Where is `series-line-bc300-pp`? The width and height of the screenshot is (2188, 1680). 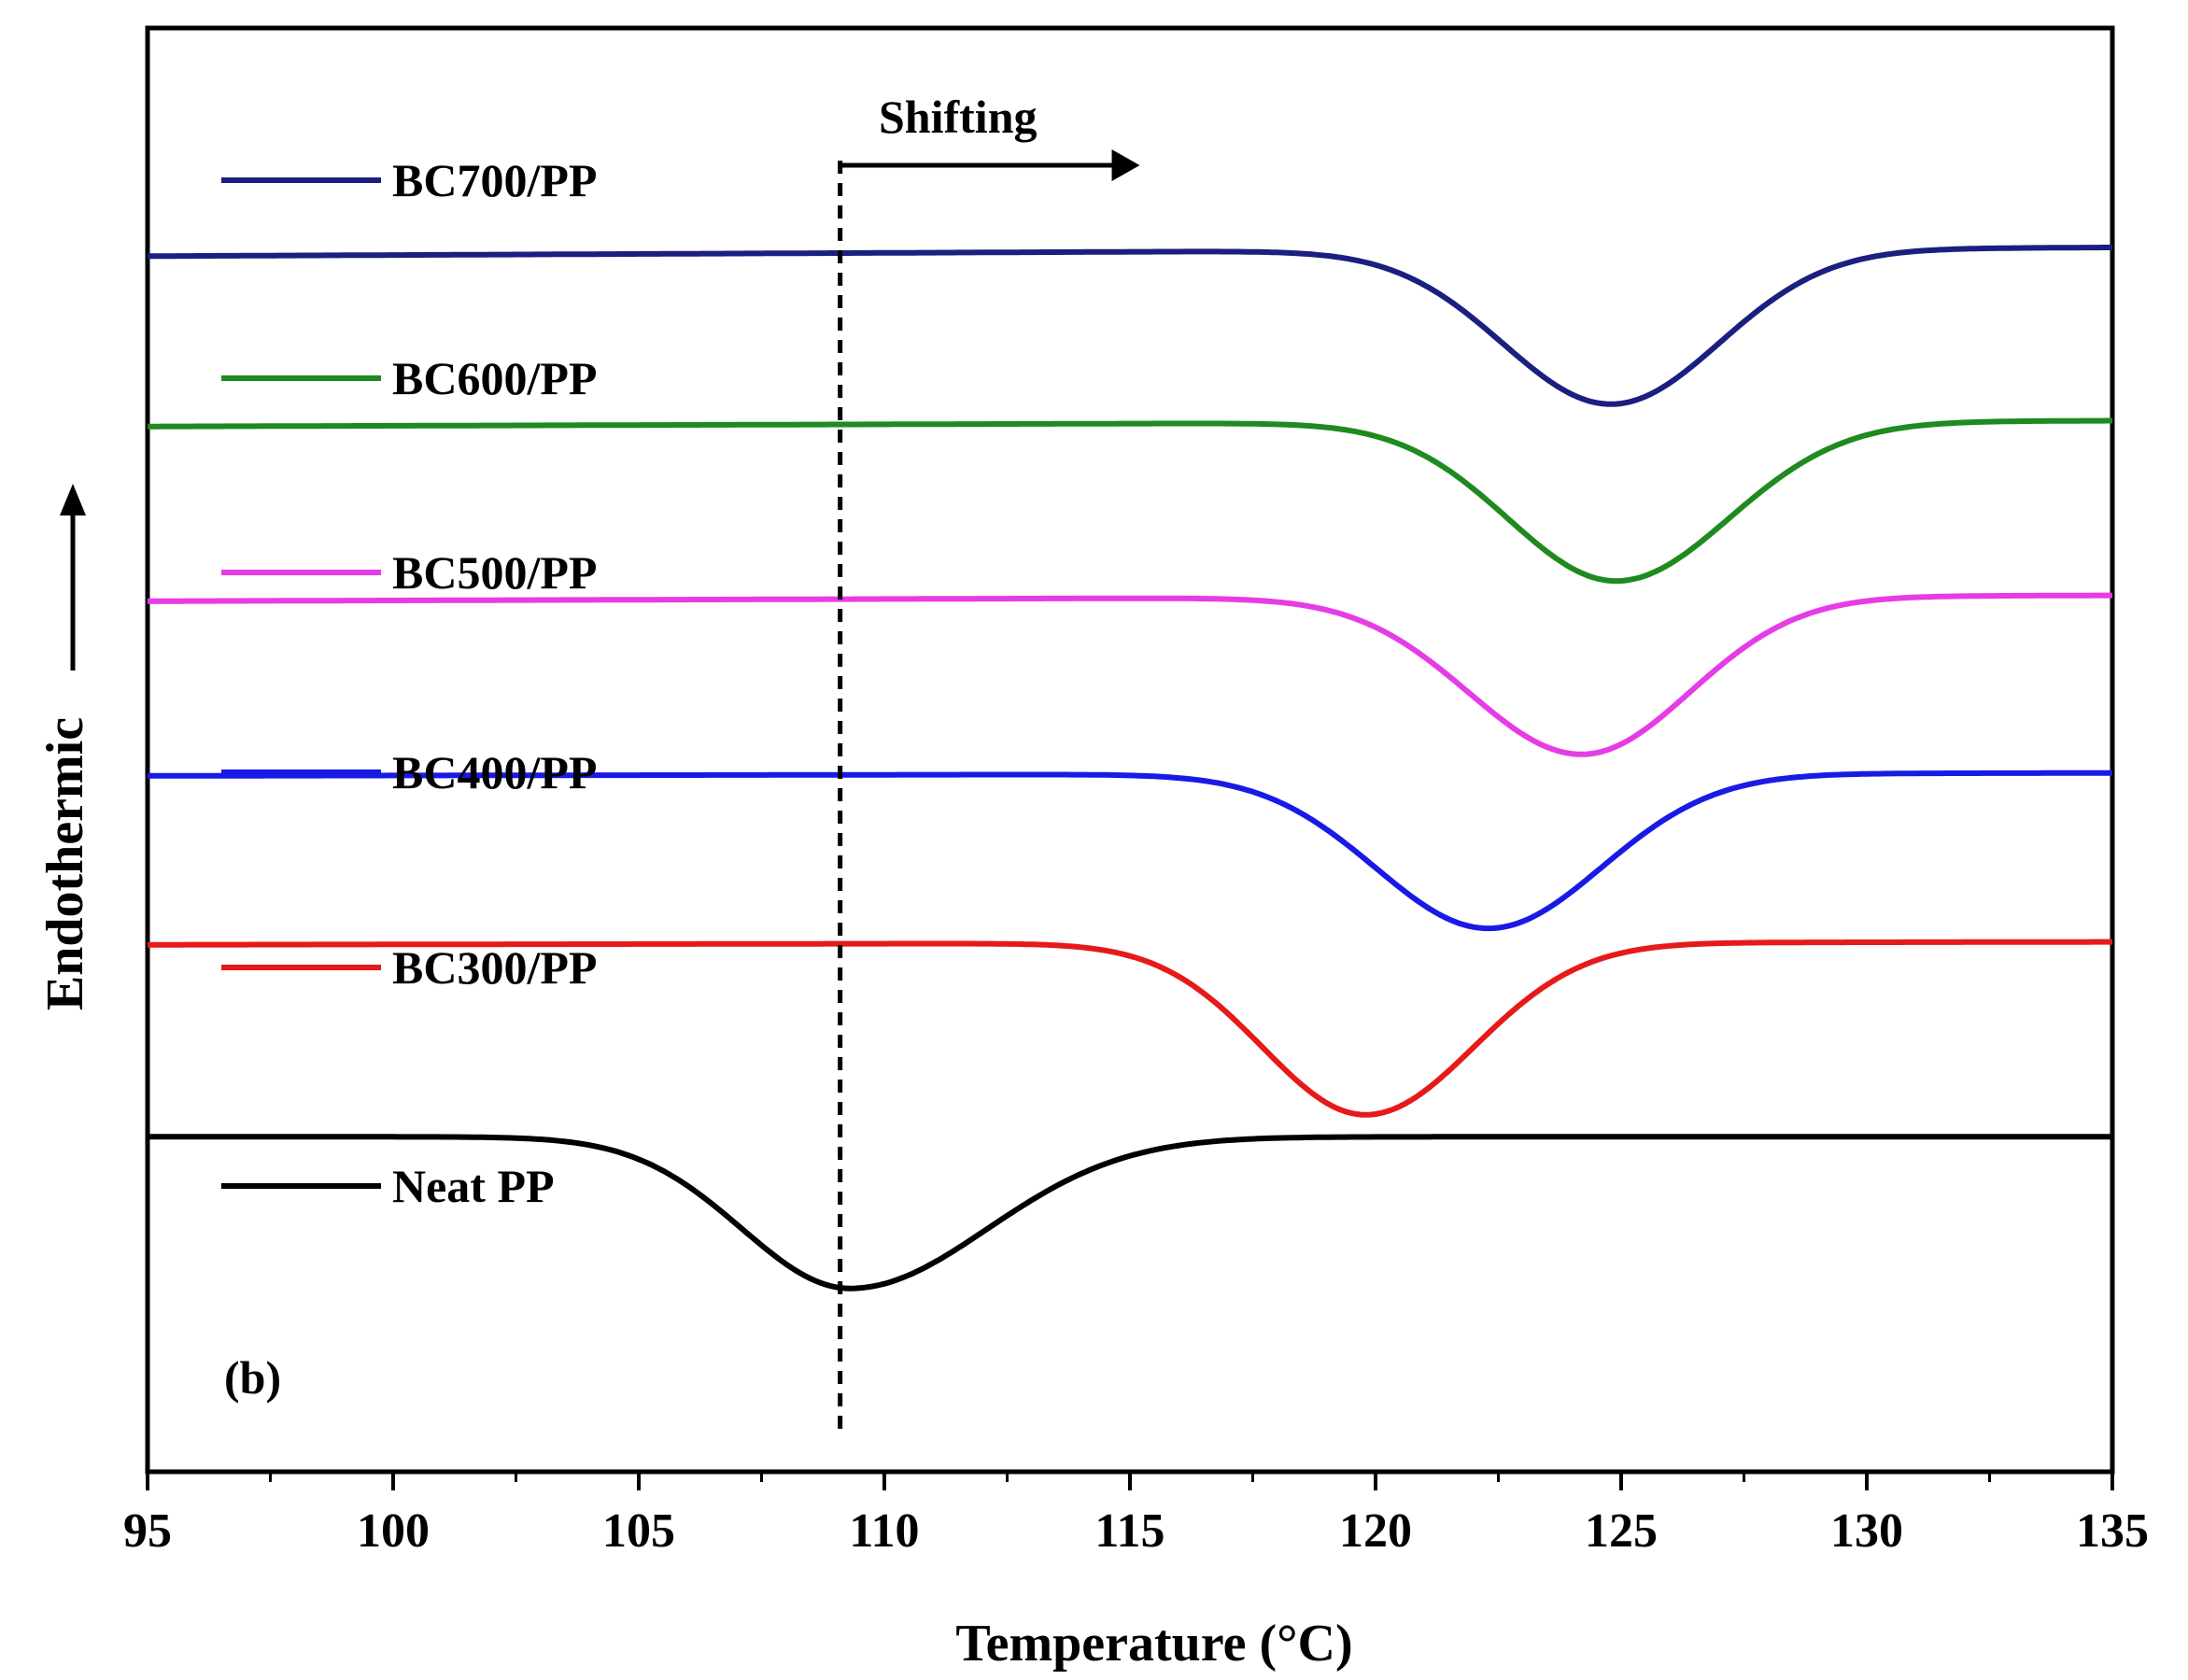
series-line-bc300-pp is located at coordinates (1130, 1028).